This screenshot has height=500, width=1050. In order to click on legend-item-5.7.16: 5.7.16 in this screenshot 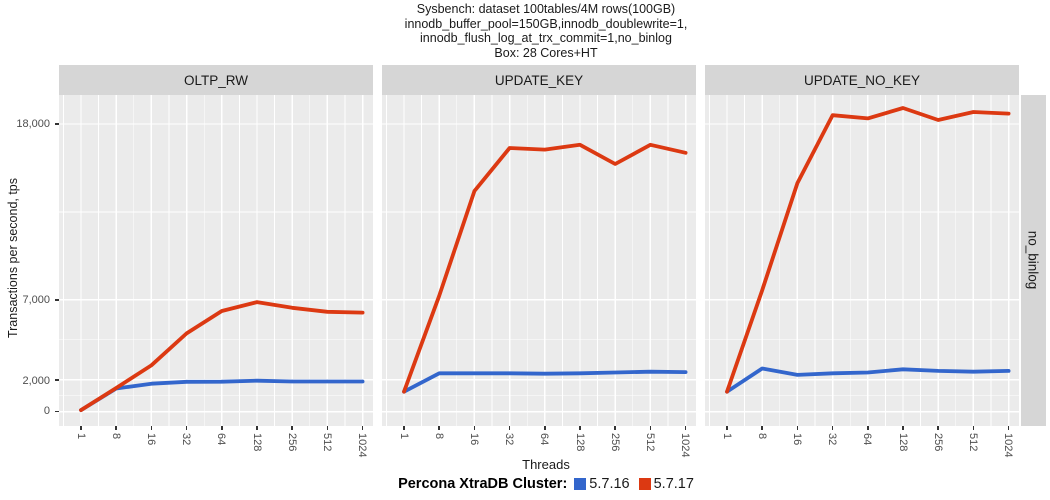, I will do `click(602, 484)`.